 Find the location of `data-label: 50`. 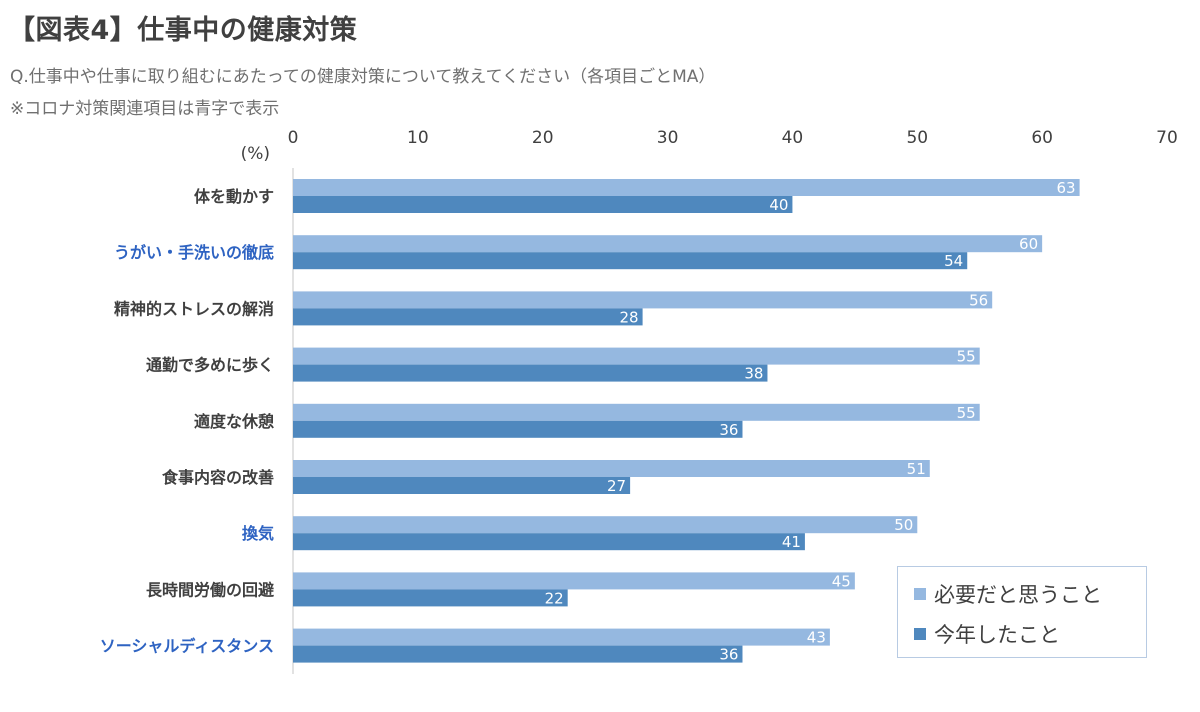

data-label: 50 is located at coordinates (903, 525).